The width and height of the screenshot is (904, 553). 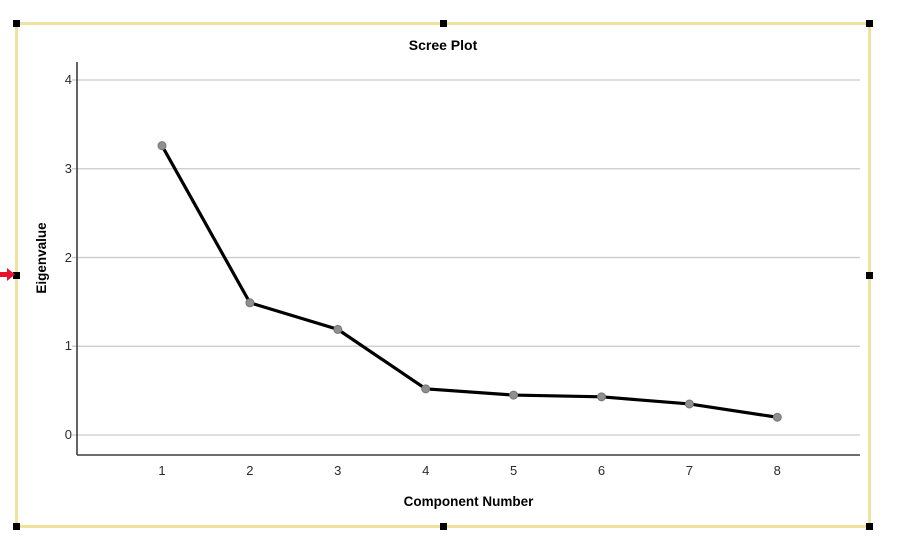 What do you see at coordinates (7, 274) in the screenshot?
I see `output-pointer-arrow-icon` at bounding box center [7, 274].